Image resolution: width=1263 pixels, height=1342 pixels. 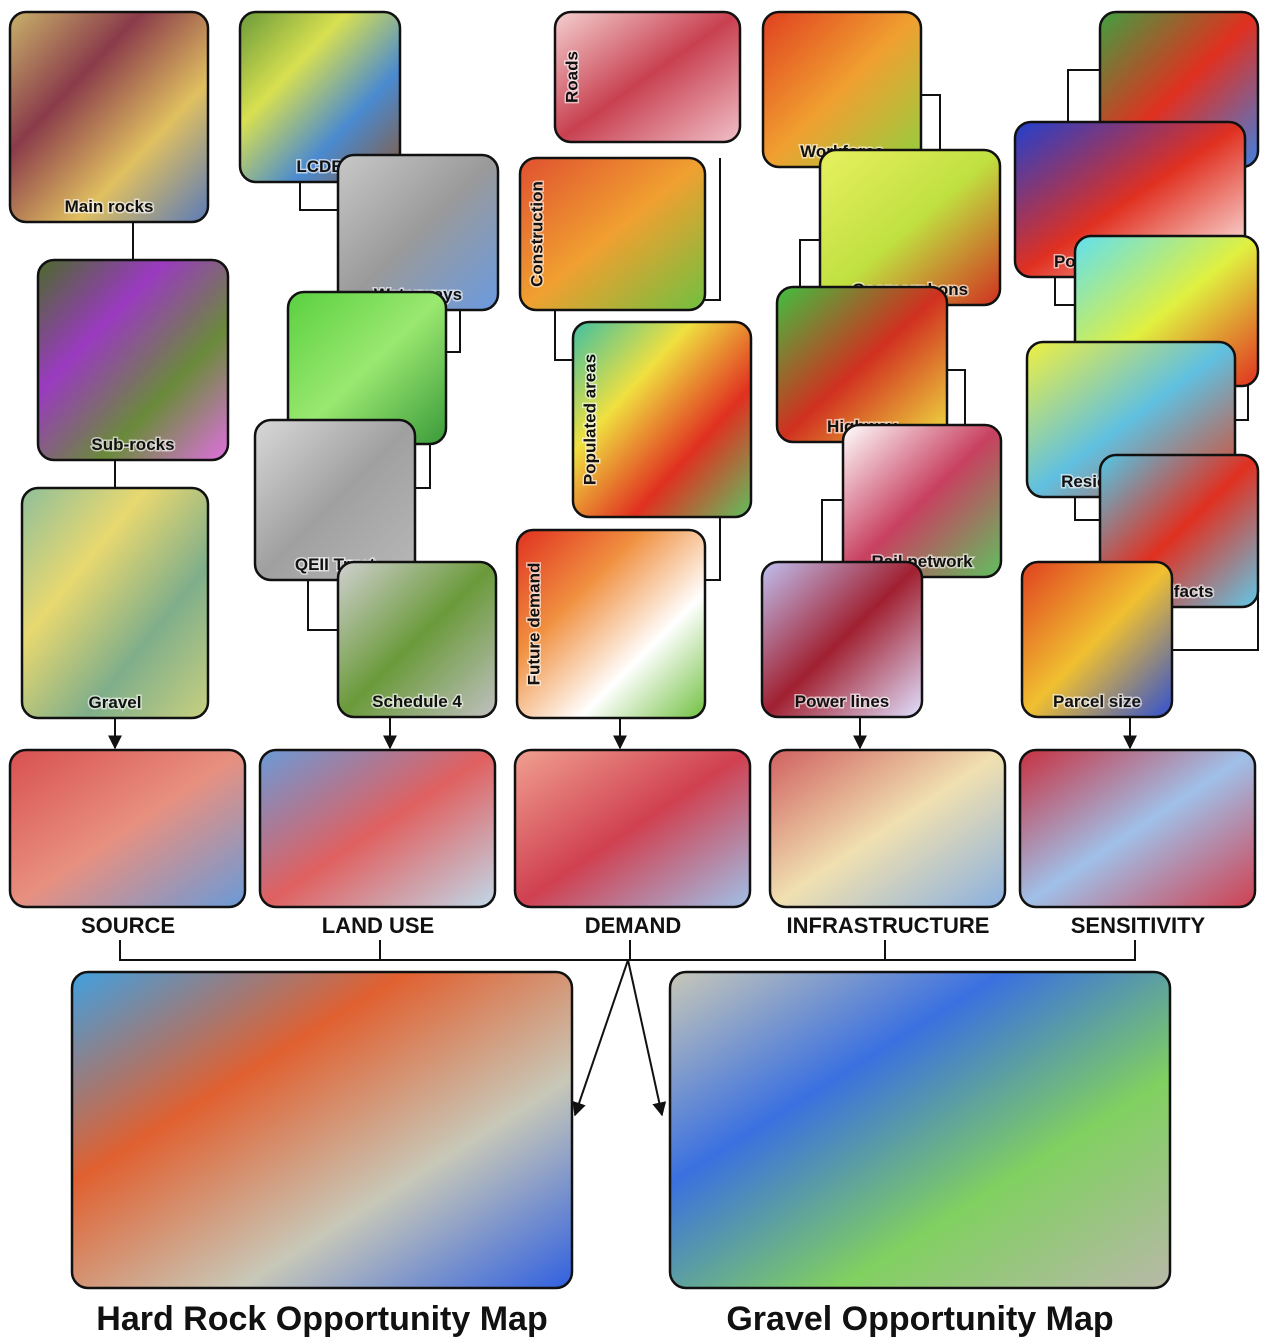 I want to click on layer-tile: LCDB, so click(x=320, y=97).